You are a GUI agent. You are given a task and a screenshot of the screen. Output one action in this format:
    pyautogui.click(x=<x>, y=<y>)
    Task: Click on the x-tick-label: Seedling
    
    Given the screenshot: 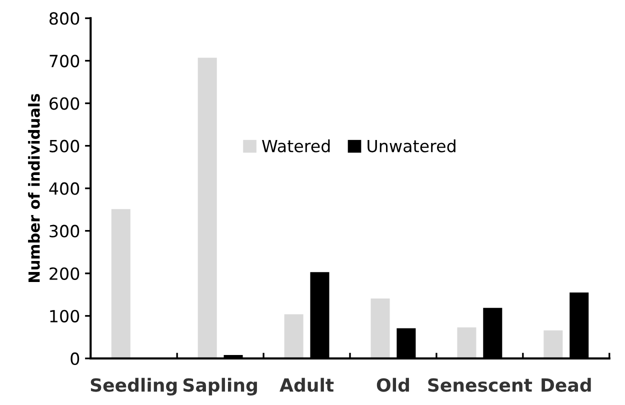 What is the action you would take?
    pyautogui.click(x=133, y=387)
    